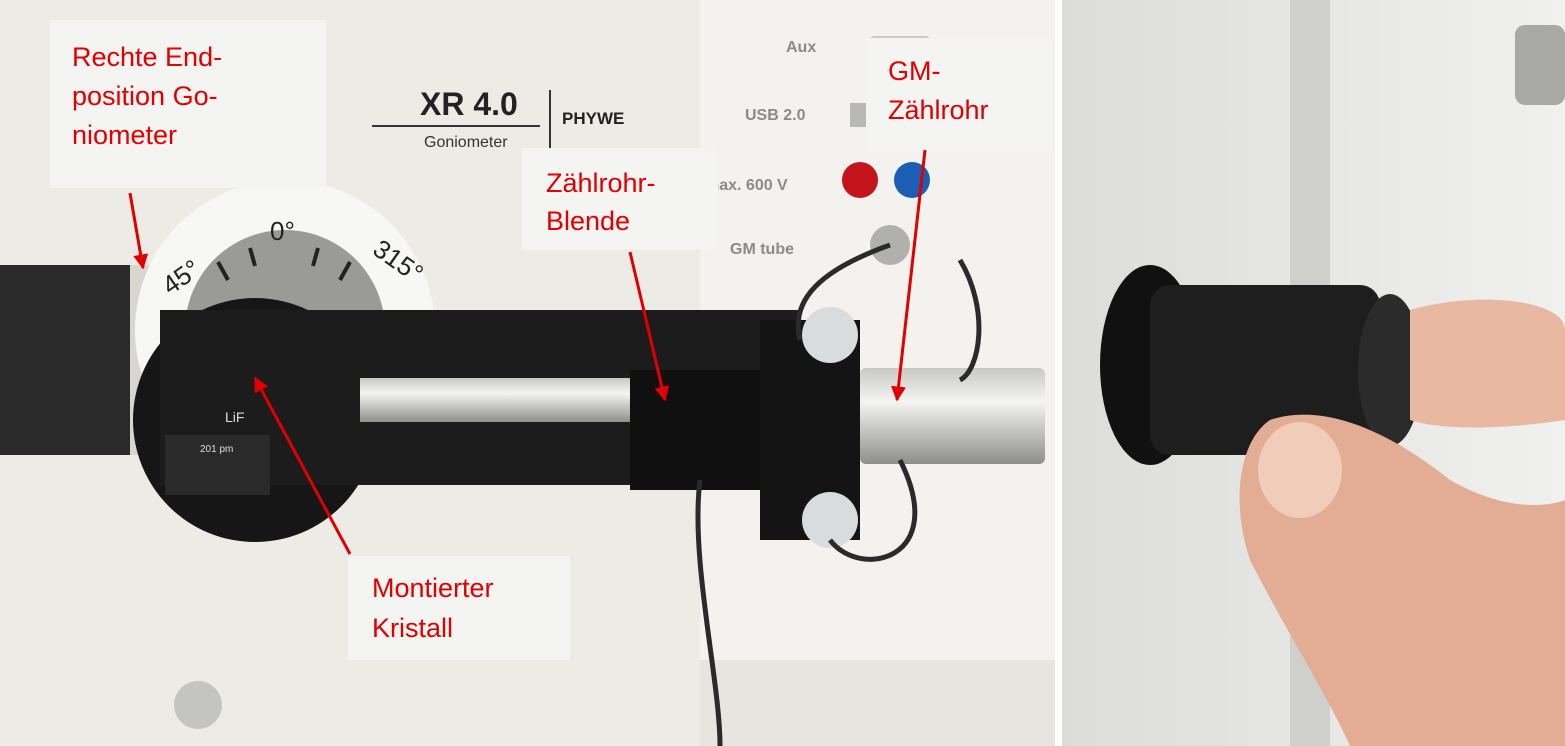  Describe the element at coordinates (938, 110) in the screenshot. I see `annotation-text: Zählrohr` at that location.